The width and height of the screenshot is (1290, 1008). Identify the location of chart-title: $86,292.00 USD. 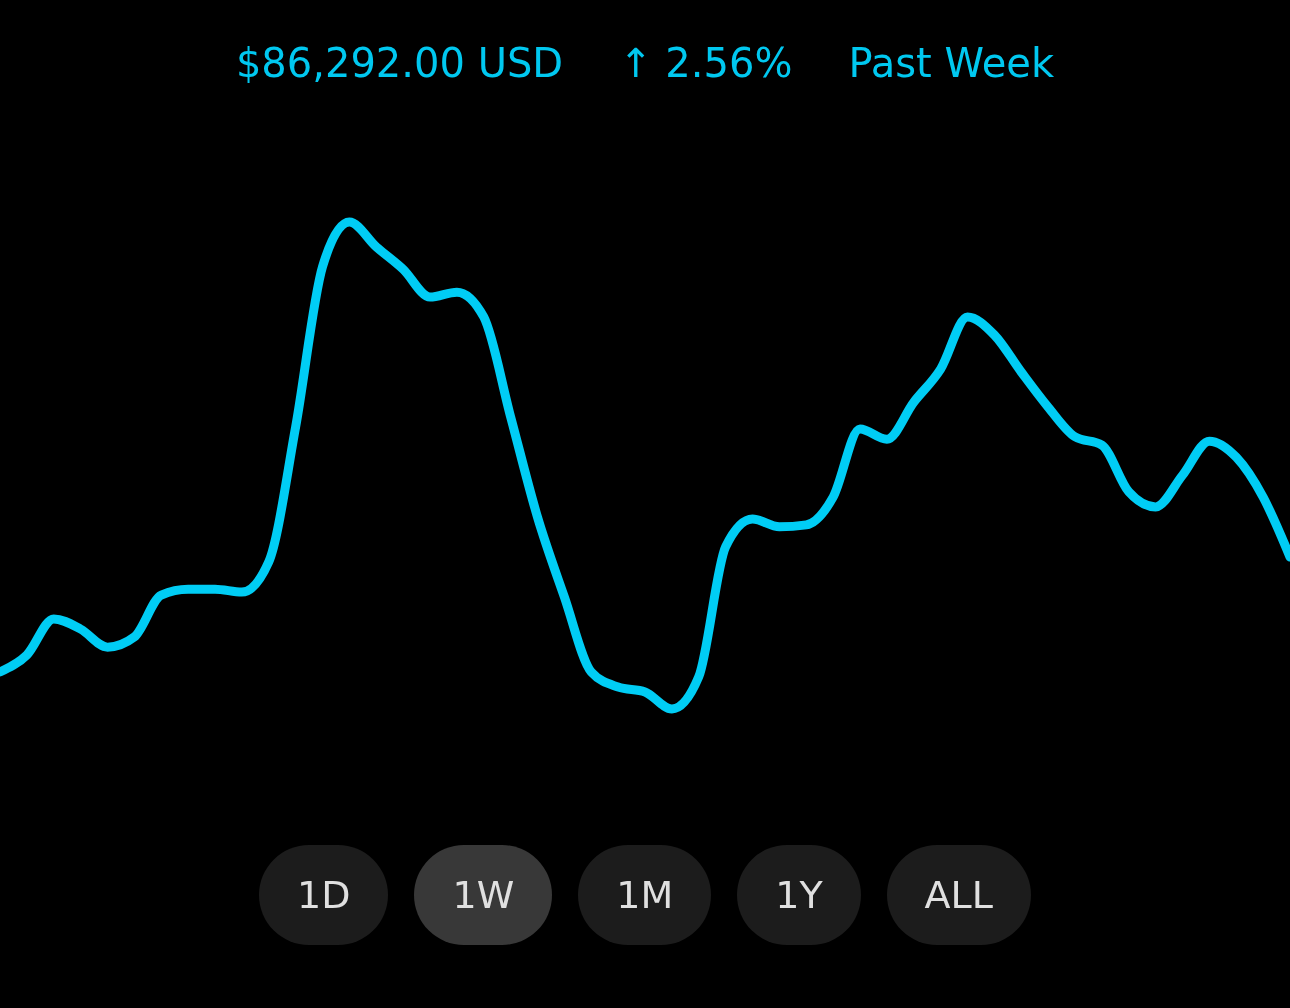
(399, 63).